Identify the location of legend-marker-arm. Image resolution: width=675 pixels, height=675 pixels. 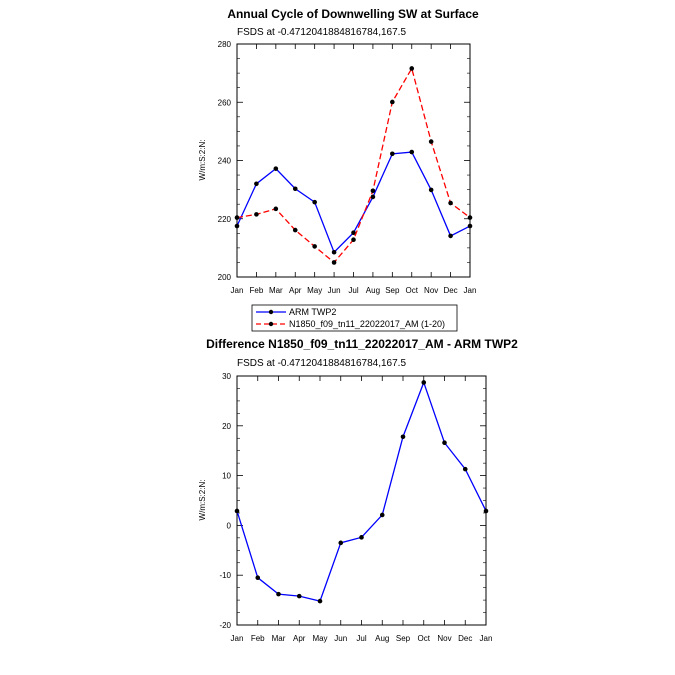
(271, 312).